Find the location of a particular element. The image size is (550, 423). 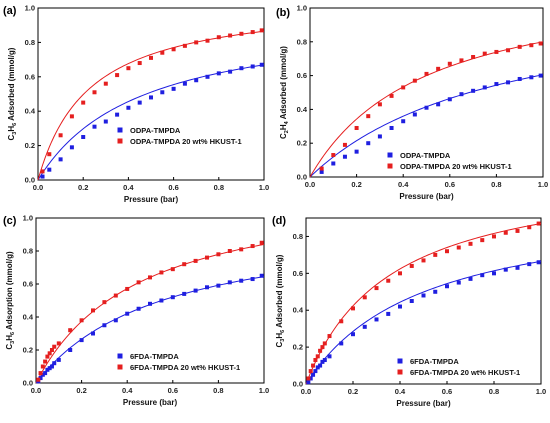

y-tick-label: 0.0 is located at coordinates (28, 383).